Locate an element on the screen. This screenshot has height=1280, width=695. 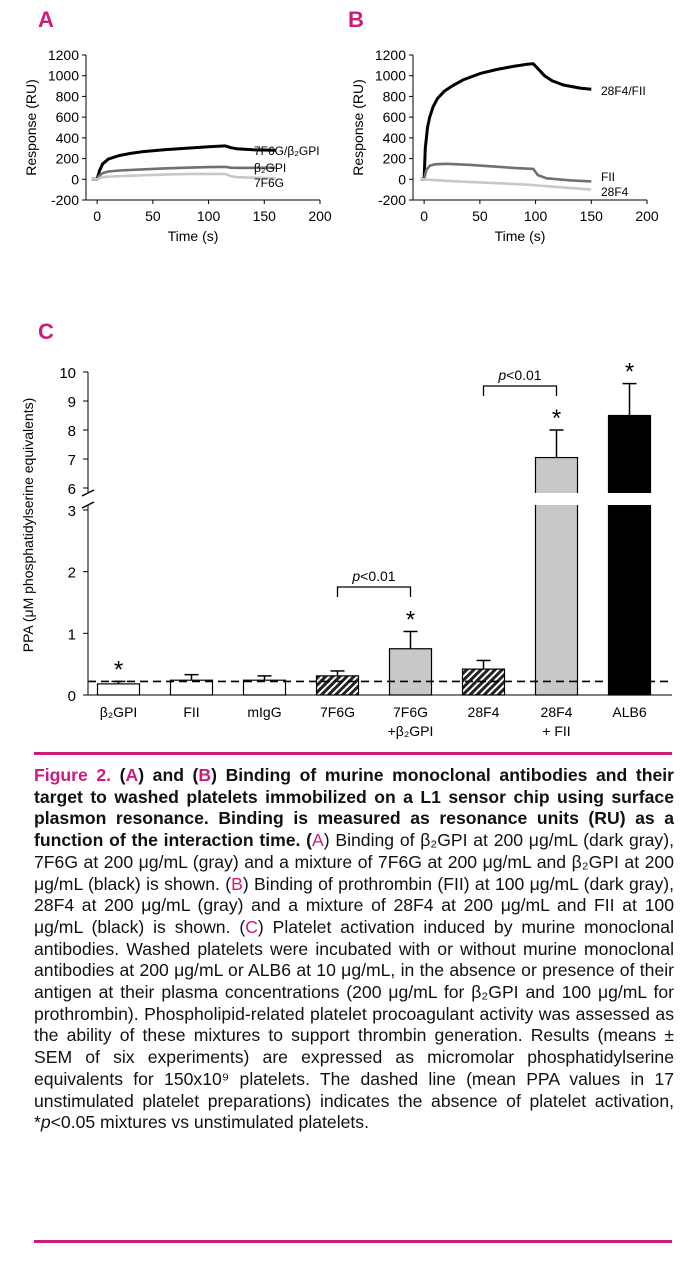
caption-ref-b: B is located at coordinates (205, 775).